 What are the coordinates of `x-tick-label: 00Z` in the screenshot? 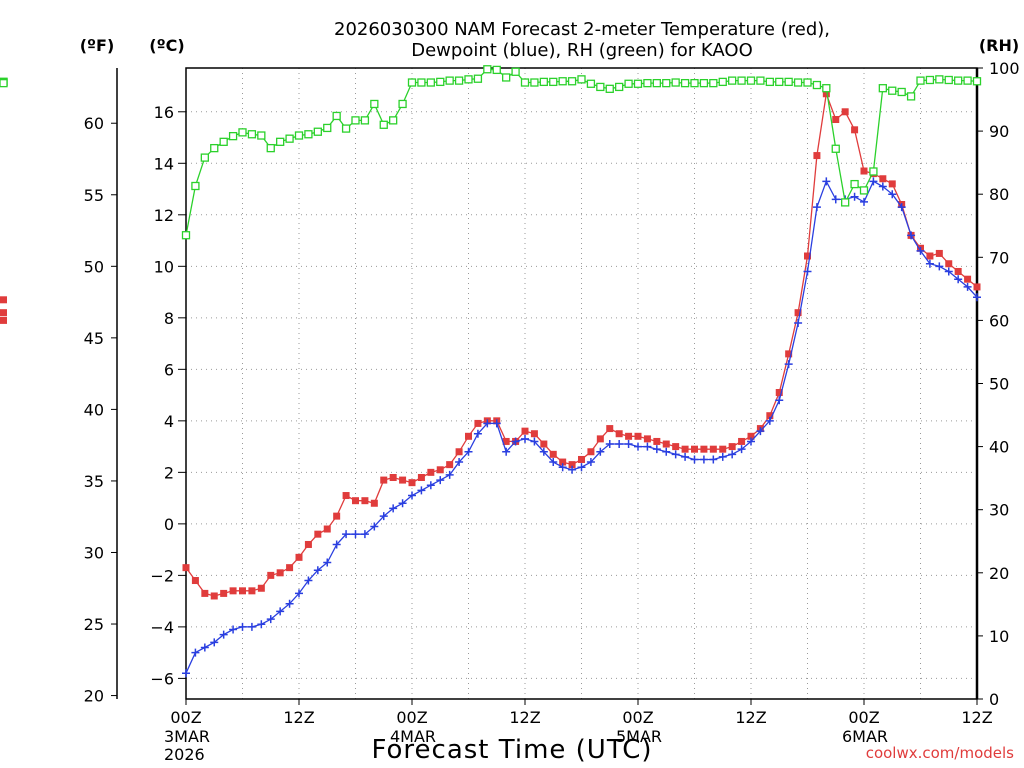 It's located at (185, 717).